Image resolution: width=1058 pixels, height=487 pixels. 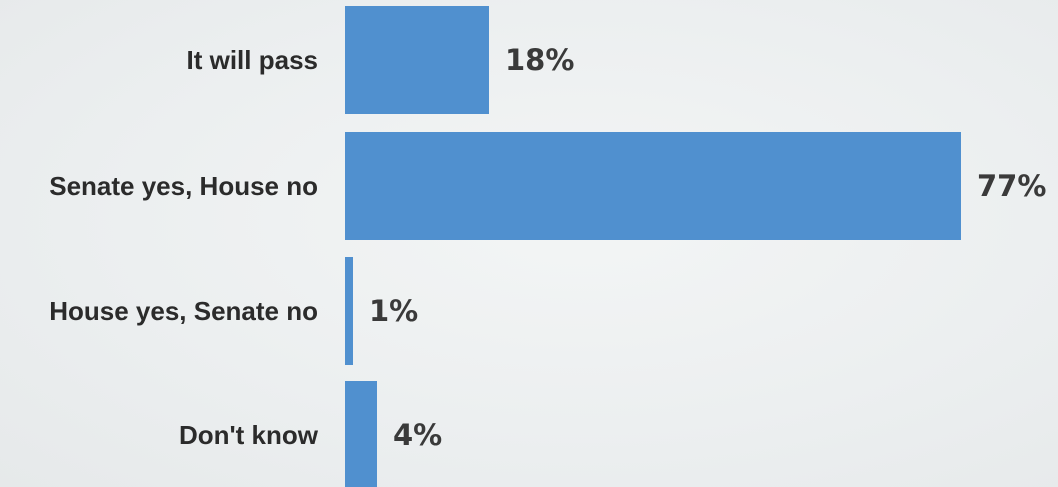 What do you see at coordinates (183, 311) in the screenshot?
I see `category-label-2: House yes, Senate no` at bounding box center [183, 311].